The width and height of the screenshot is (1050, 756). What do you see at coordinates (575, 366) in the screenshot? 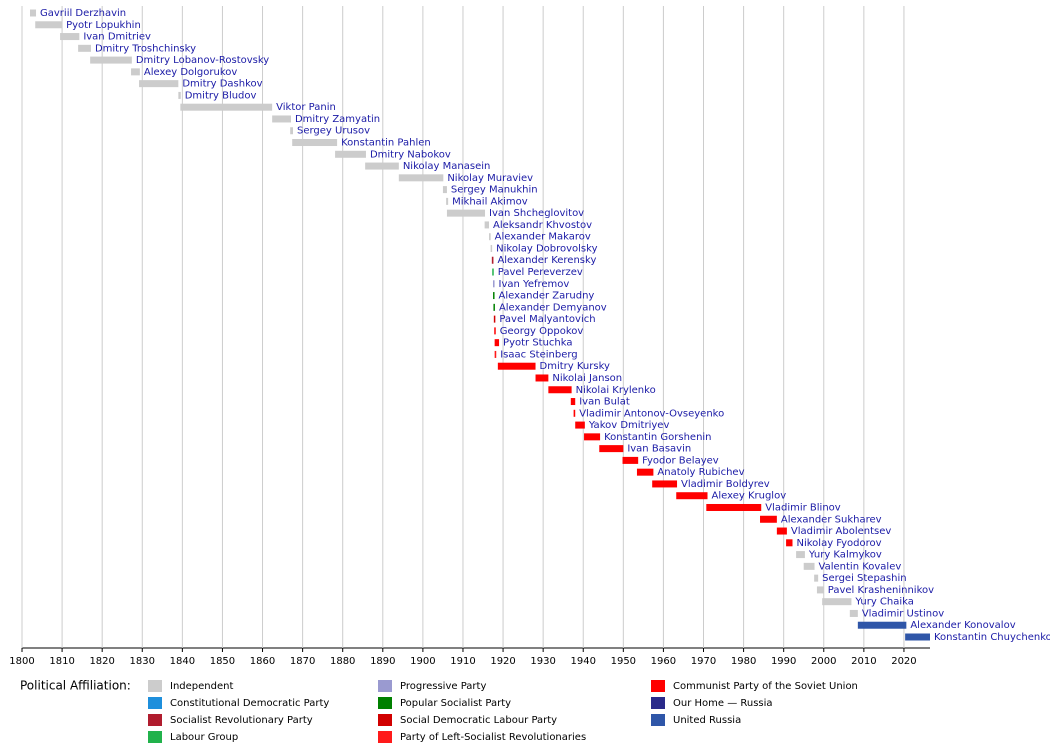
I see `name-label: Dmitry Kursky` at bounding box center [575, 366].